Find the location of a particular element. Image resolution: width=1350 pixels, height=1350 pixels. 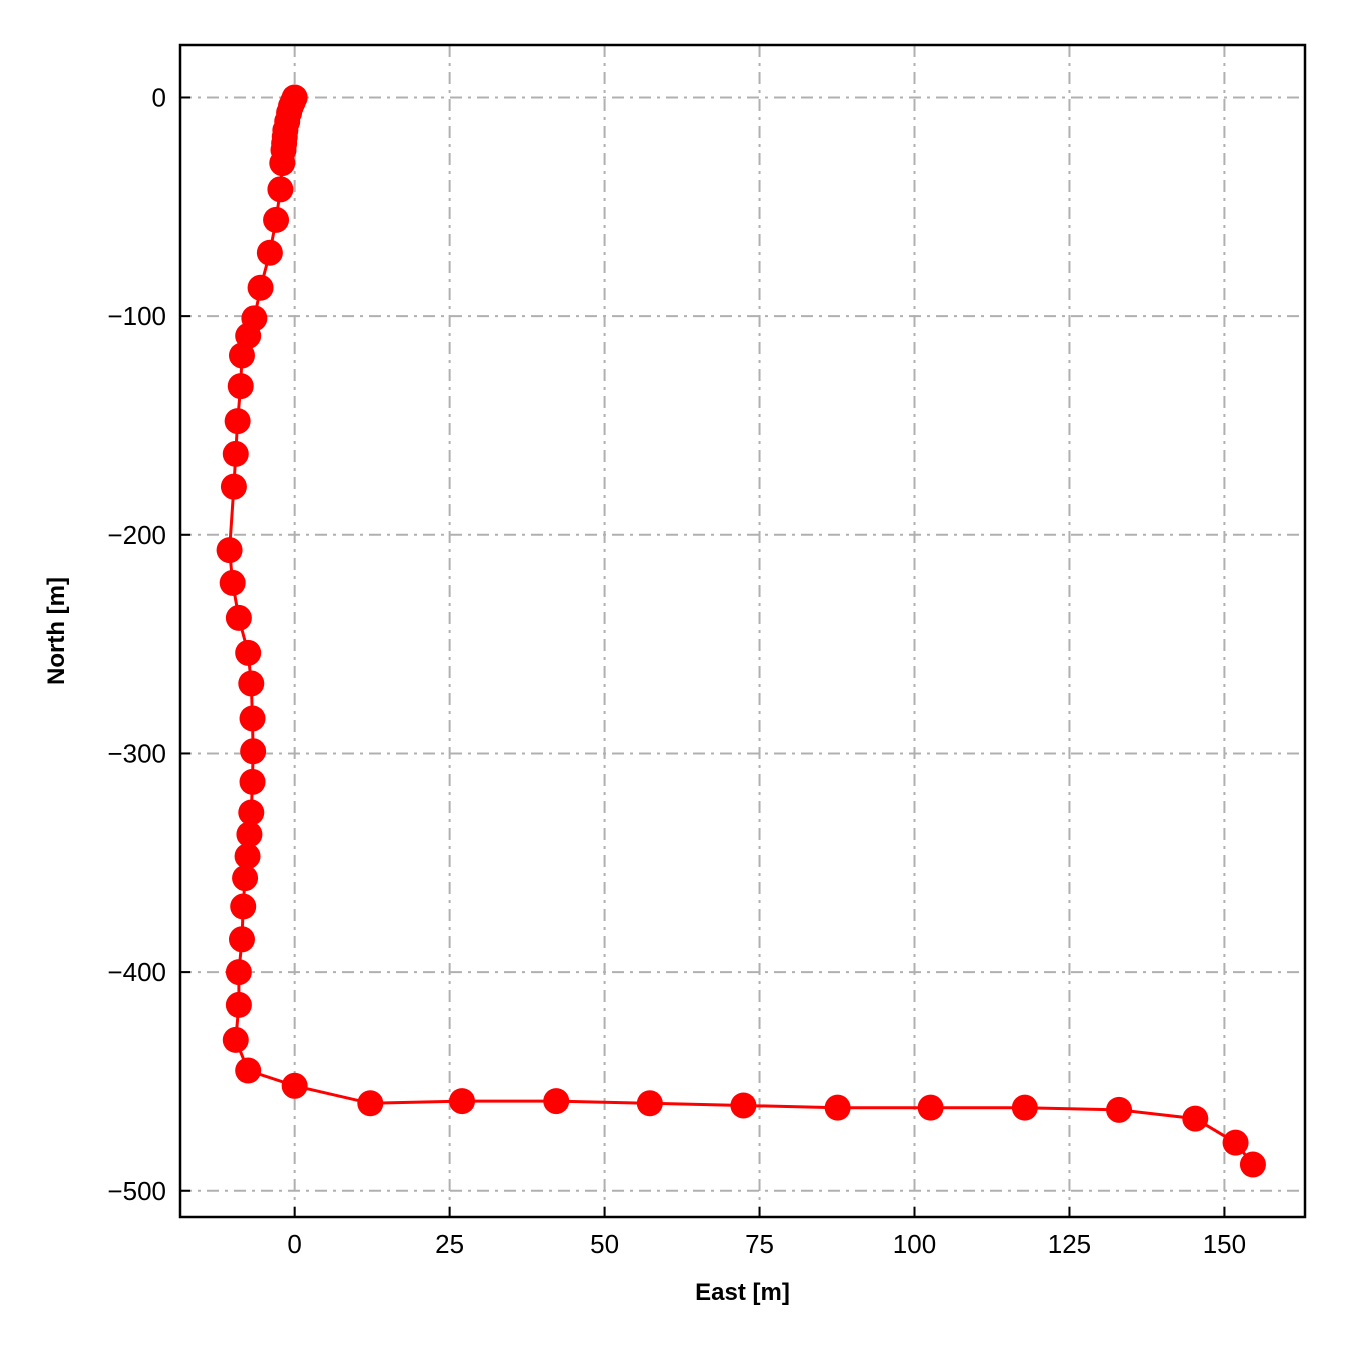

x-axis-label: East [m] is located at coordinates (742, 1292).